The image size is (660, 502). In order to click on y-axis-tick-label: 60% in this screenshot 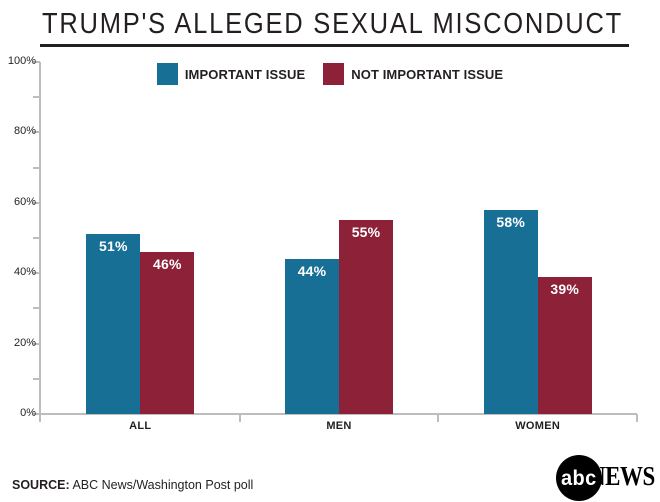, I will do `click(24, 201)`.